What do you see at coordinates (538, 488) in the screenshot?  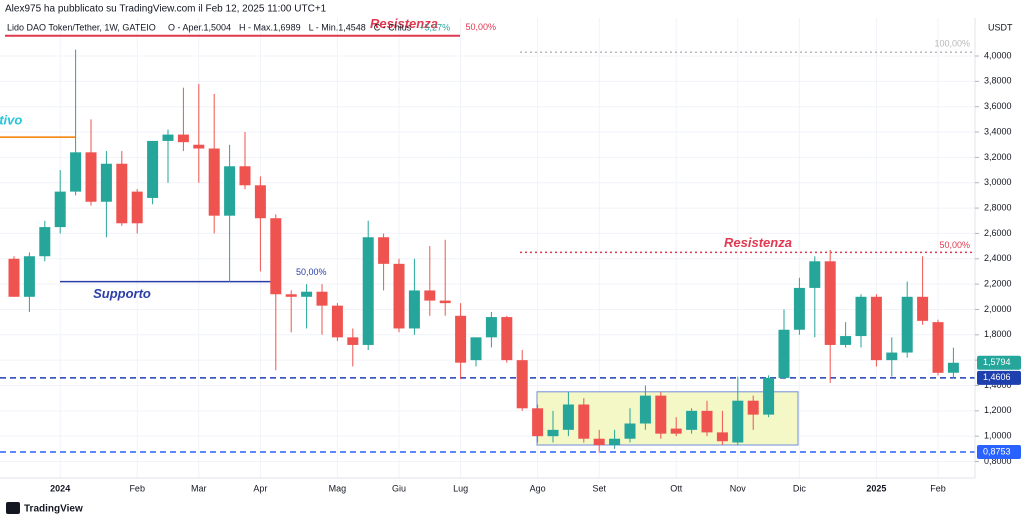 I see `x-tick-label: Ago` at bounding box center [538, 488].